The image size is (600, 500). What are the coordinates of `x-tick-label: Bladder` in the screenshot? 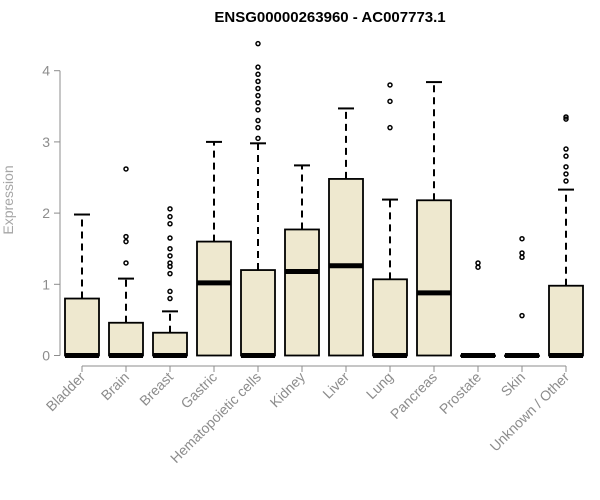 It's located at (66, 392).